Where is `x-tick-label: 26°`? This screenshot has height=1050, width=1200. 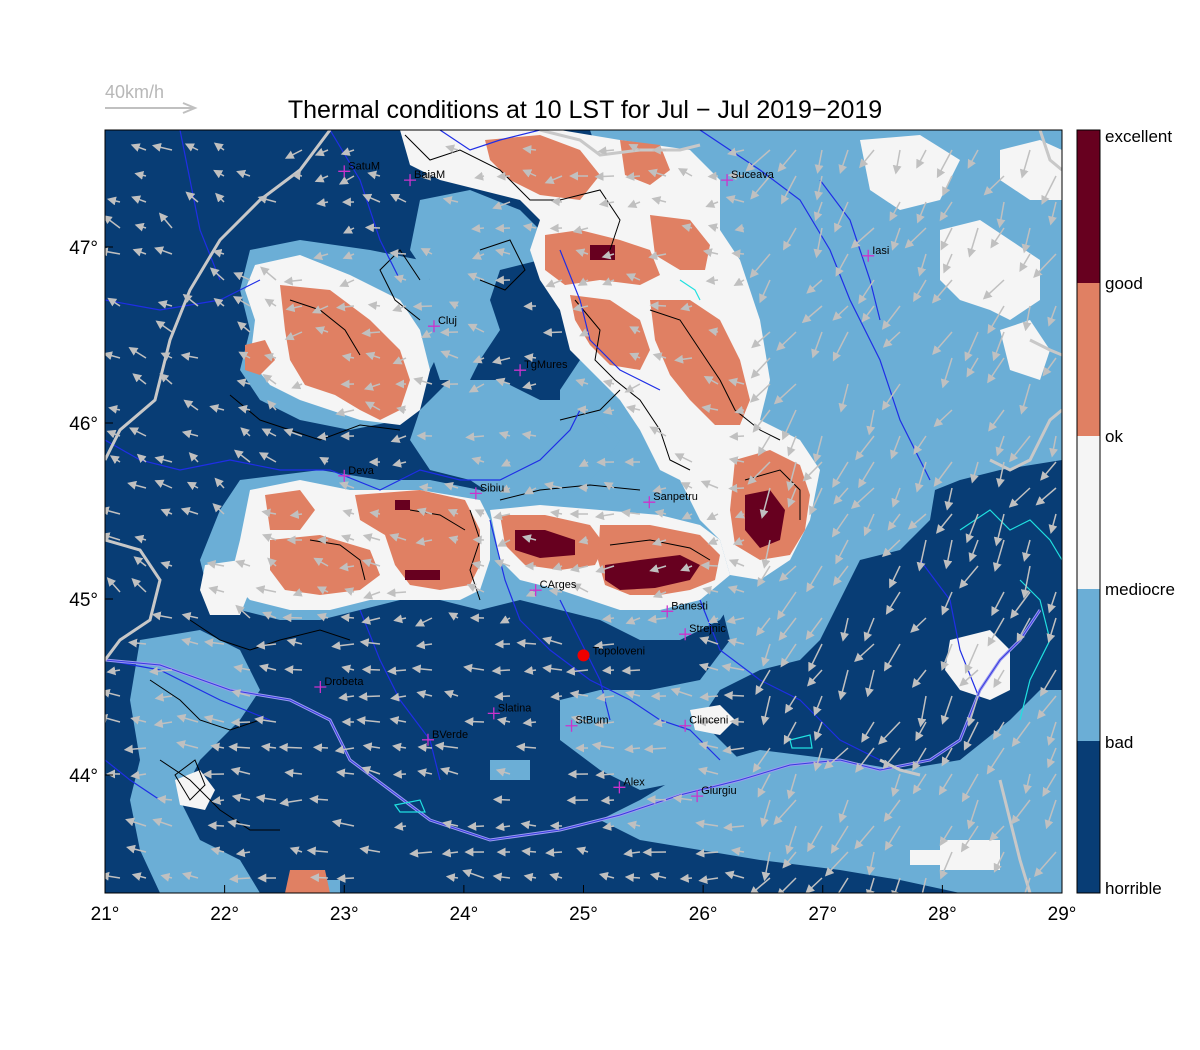
x-tick-label: 26° is located at coordinates (703, 914).